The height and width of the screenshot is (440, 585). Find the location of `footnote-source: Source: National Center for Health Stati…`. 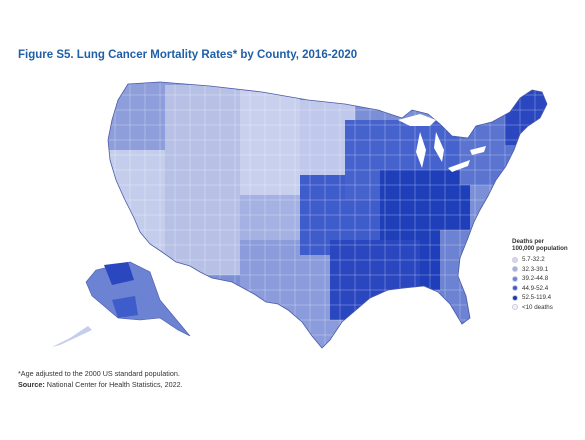

footnote-source: Source: National Center for Health Stati… is located at coordinates (100, 384).